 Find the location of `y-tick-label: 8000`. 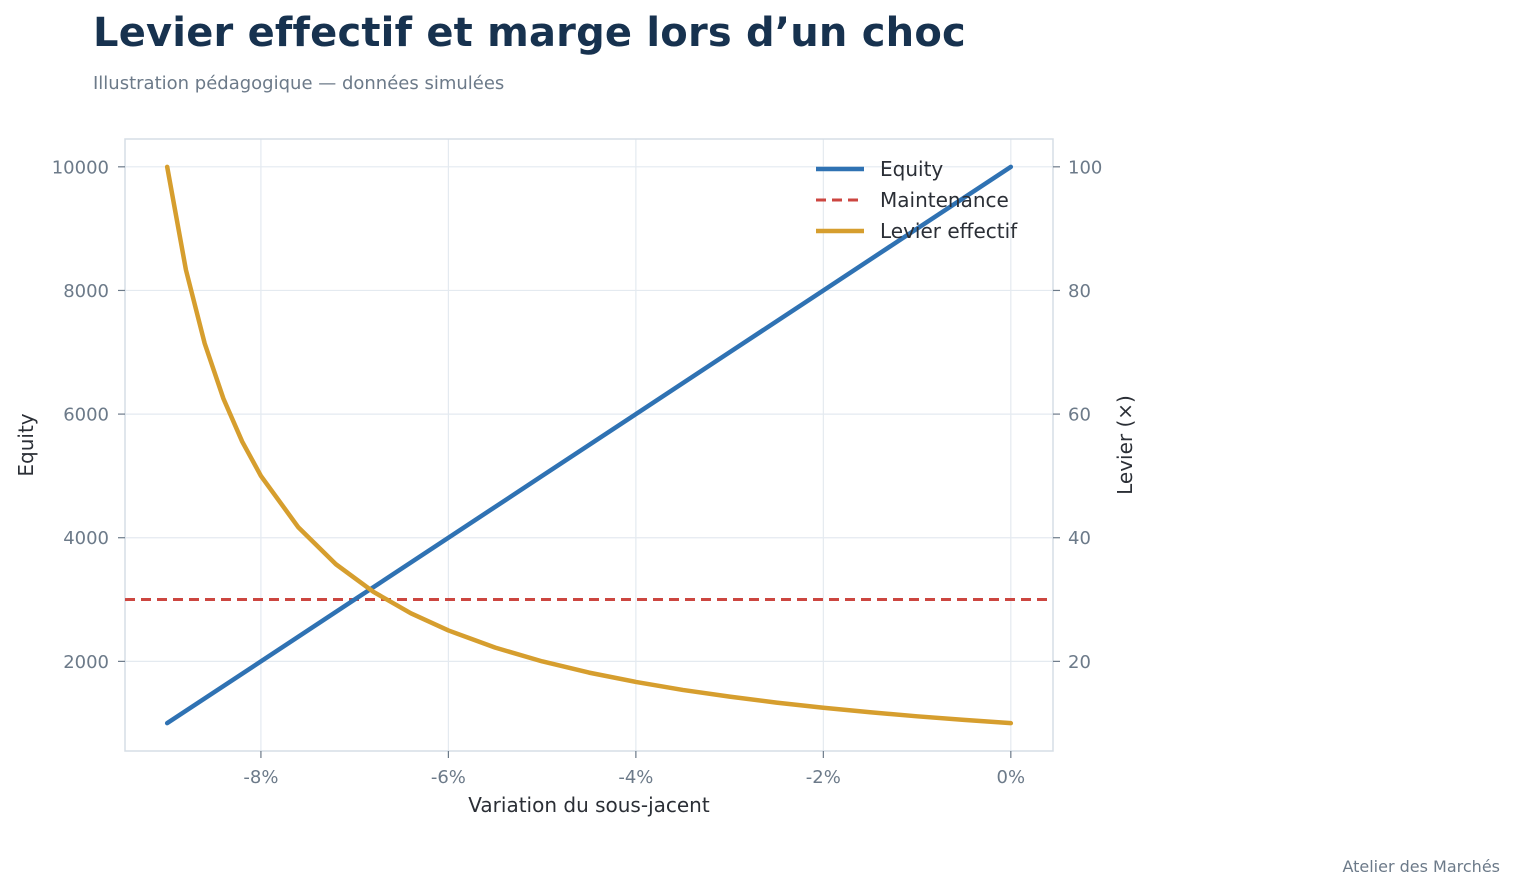

y-tick-label: 8000 is located at coordinates (86, 291).